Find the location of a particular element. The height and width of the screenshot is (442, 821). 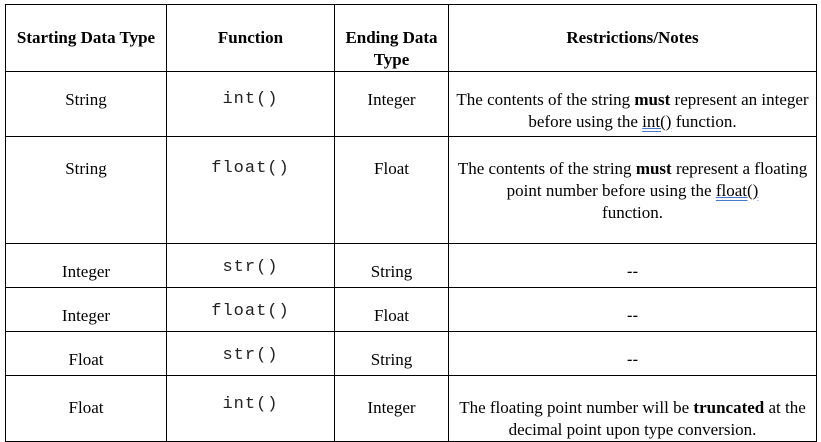

table-row: Float str() String -- is located at coordinates (411, 353).